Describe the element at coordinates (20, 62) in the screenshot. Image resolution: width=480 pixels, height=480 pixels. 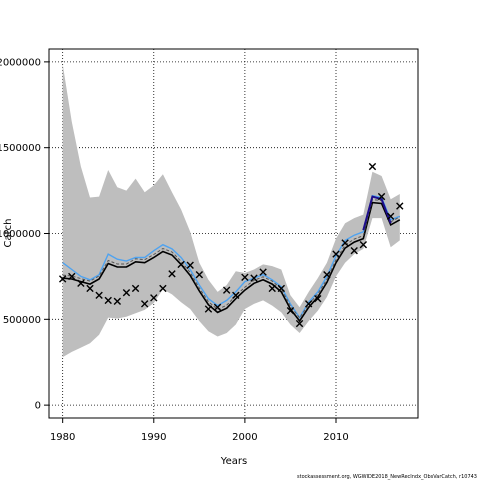
I see `y-tick-label: 2000000` at that location.